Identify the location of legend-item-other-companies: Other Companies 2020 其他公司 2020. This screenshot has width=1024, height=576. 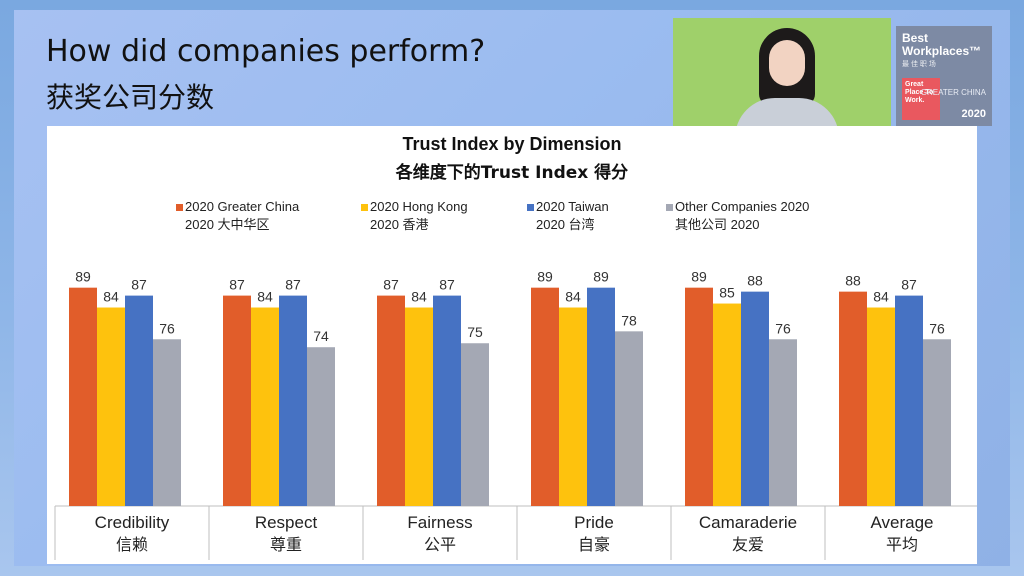
(738, 216).